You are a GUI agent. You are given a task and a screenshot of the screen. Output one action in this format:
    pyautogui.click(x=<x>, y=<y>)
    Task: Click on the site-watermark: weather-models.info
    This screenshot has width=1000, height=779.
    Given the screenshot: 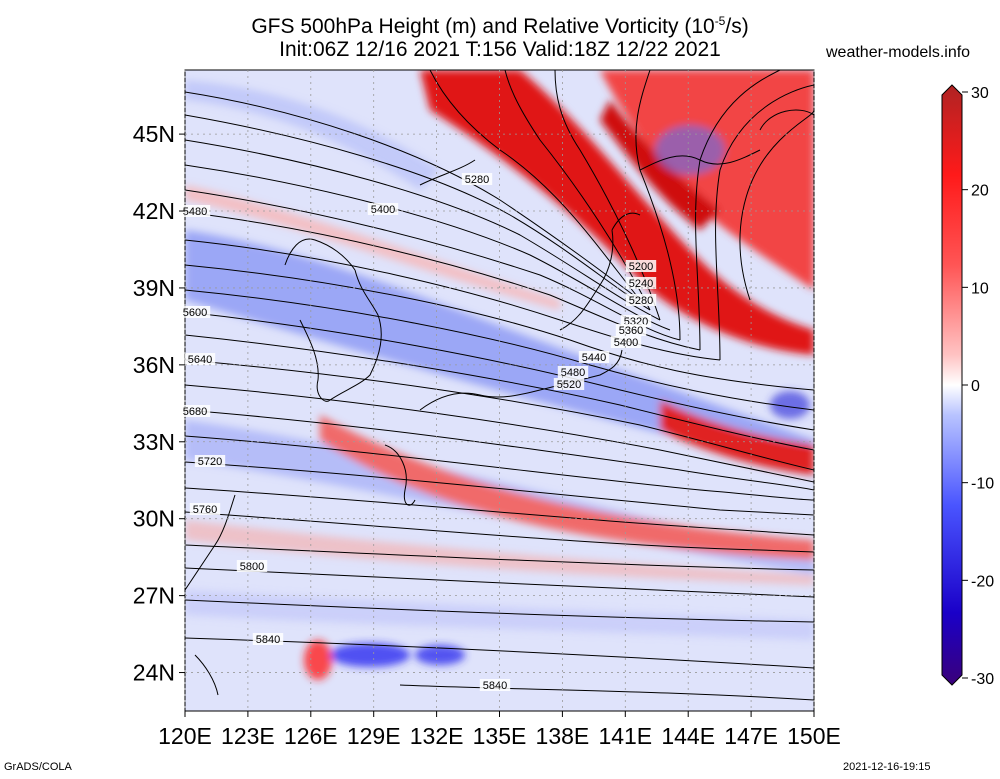 What is the action you would take?
    pyautogui.click(x=898, y=52)
    